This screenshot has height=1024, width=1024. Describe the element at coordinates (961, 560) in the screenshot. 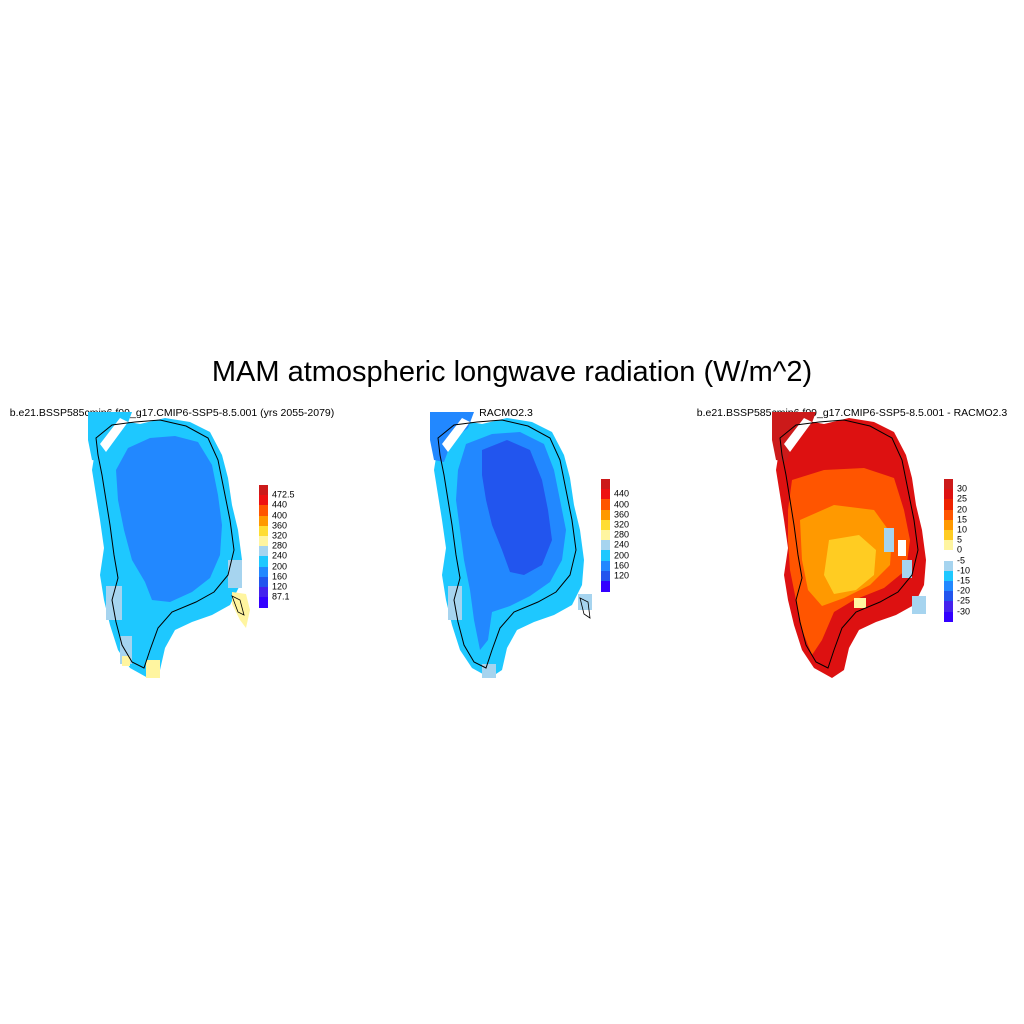

I see `colorbar-label: -5` at that location.